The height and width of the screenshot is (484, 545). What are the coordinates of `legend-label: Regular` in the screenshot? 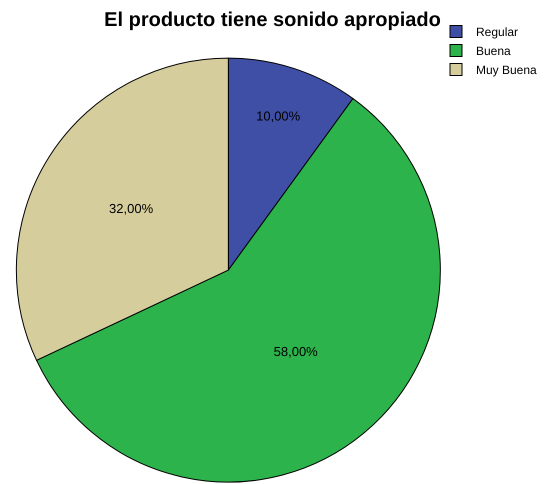 It's located at (497, 32).